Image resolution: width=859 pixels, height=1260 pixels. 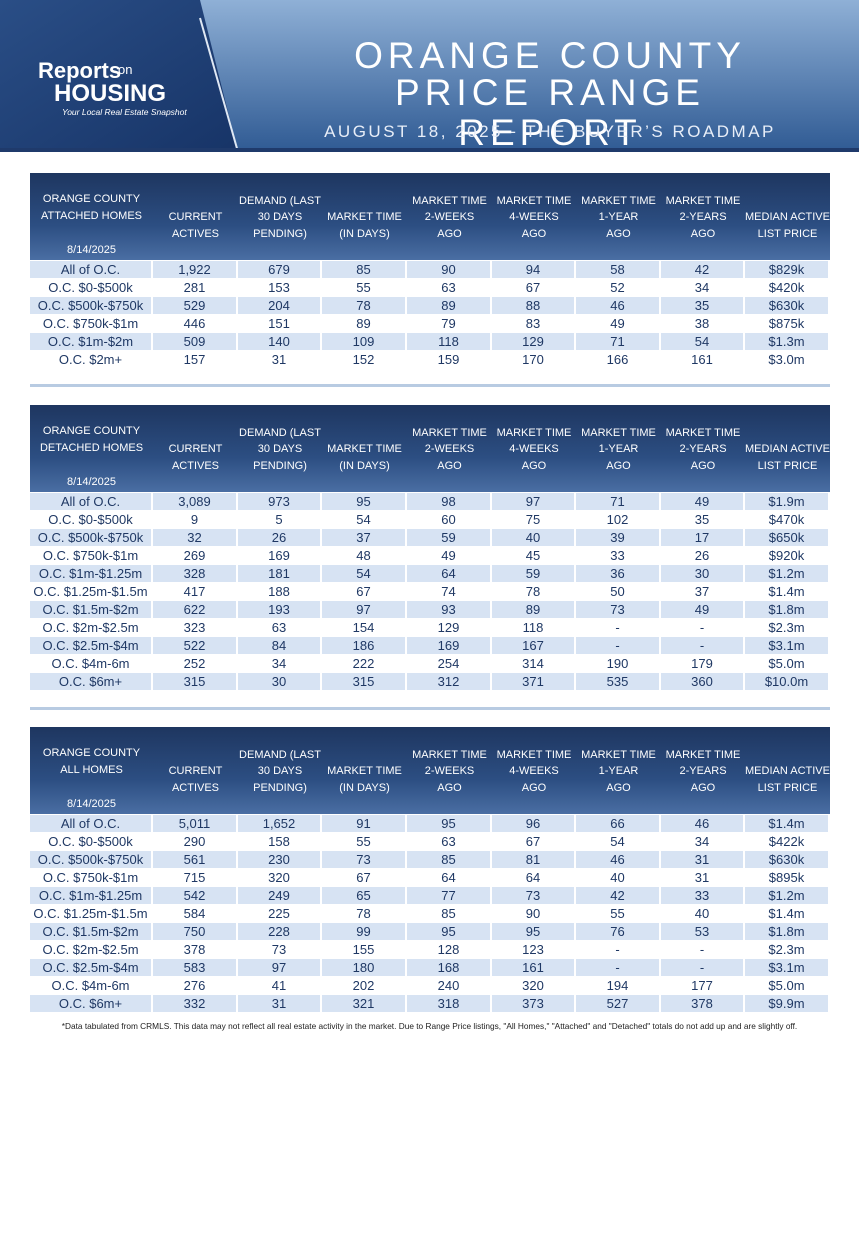 I want to click on table-label: ORANGE COUNTY ALL HOMES, so click(x=91, y=762).